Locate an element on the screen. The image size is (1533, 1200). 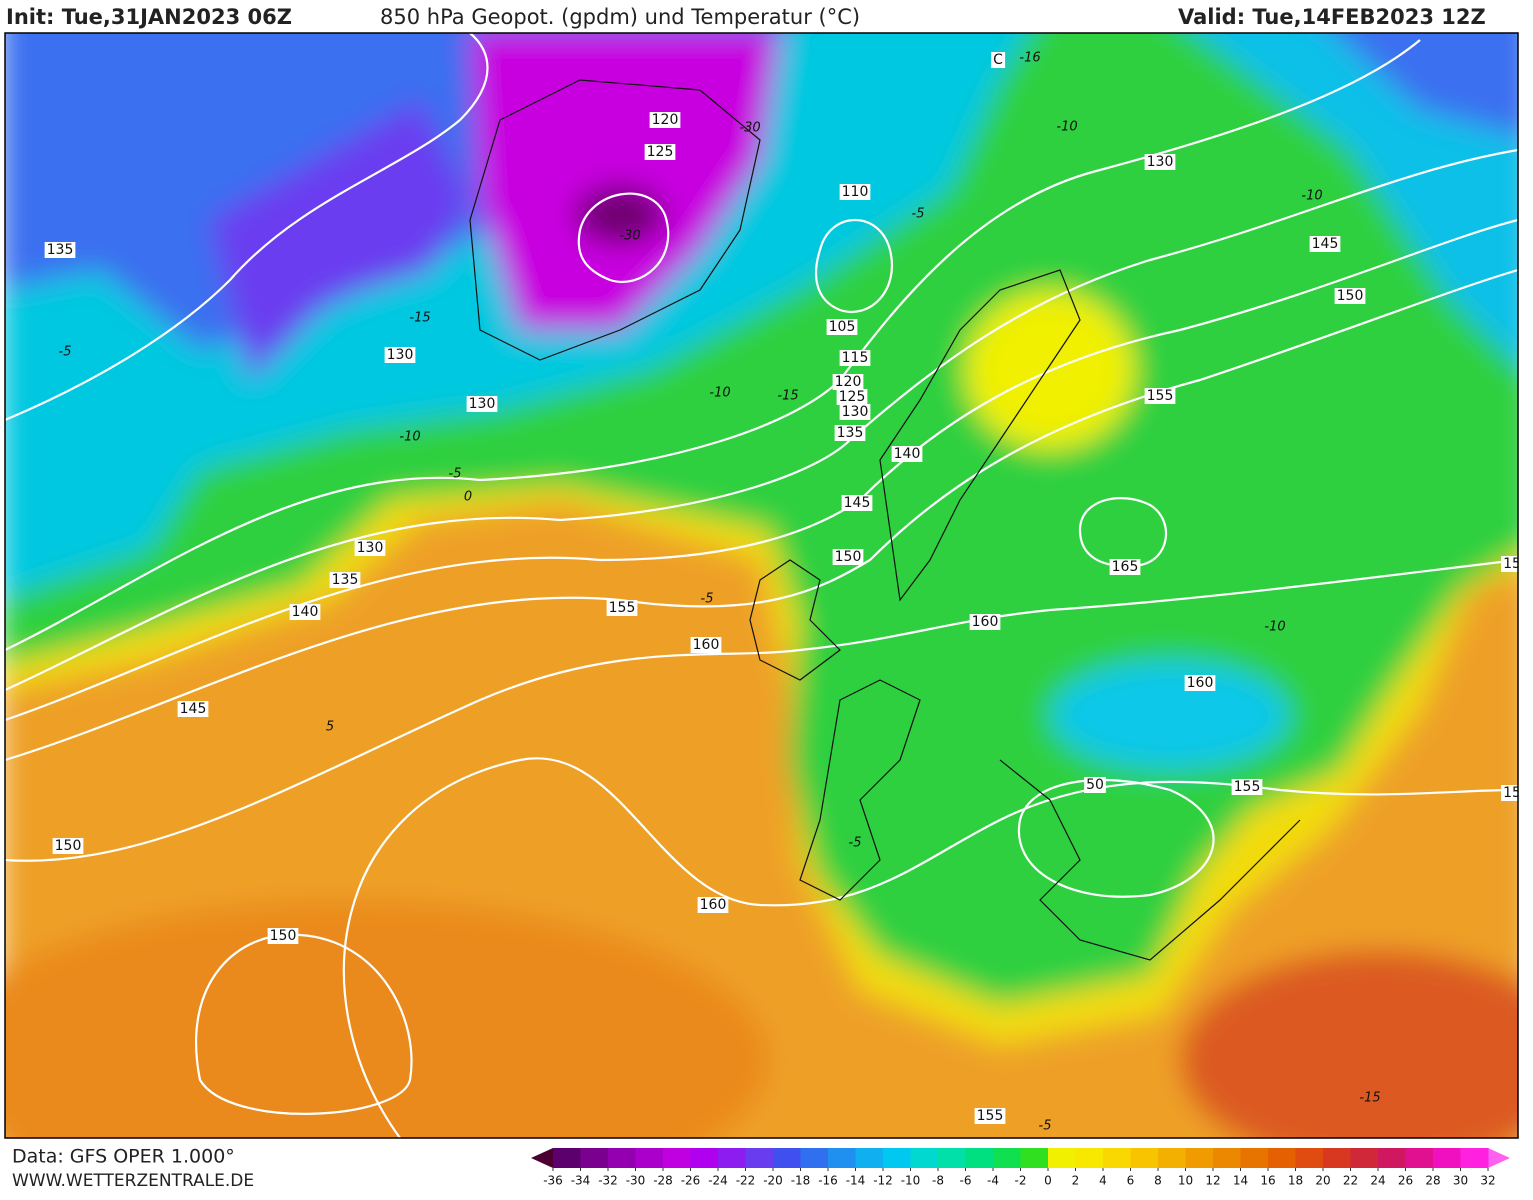
contour-label-group: 120 is located at coordinates (848, 382).